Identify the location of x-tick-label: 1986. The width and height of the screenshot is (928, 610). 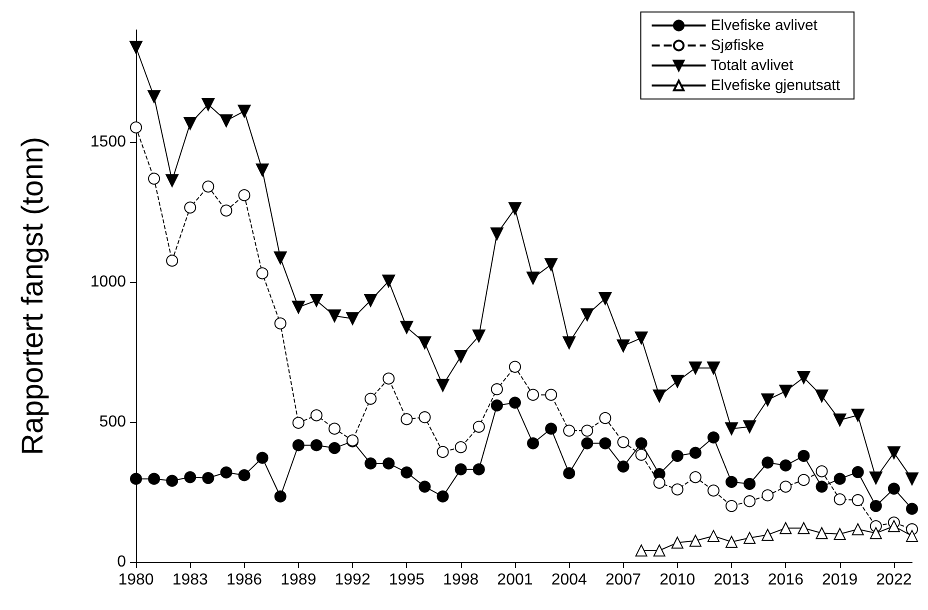
(244, 580).